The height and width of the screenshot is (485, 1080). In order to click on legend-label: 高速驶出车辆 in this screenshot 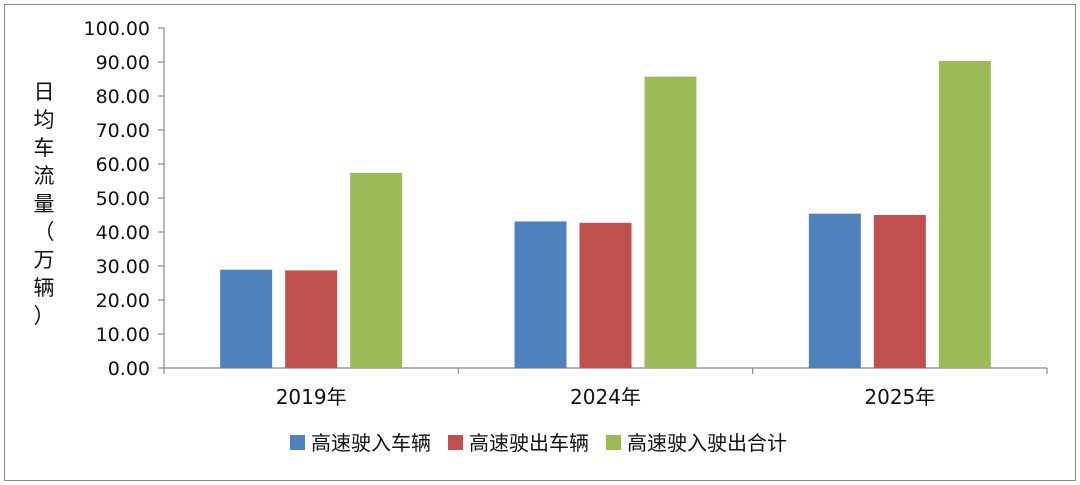, I will do `click(529, 443)`.